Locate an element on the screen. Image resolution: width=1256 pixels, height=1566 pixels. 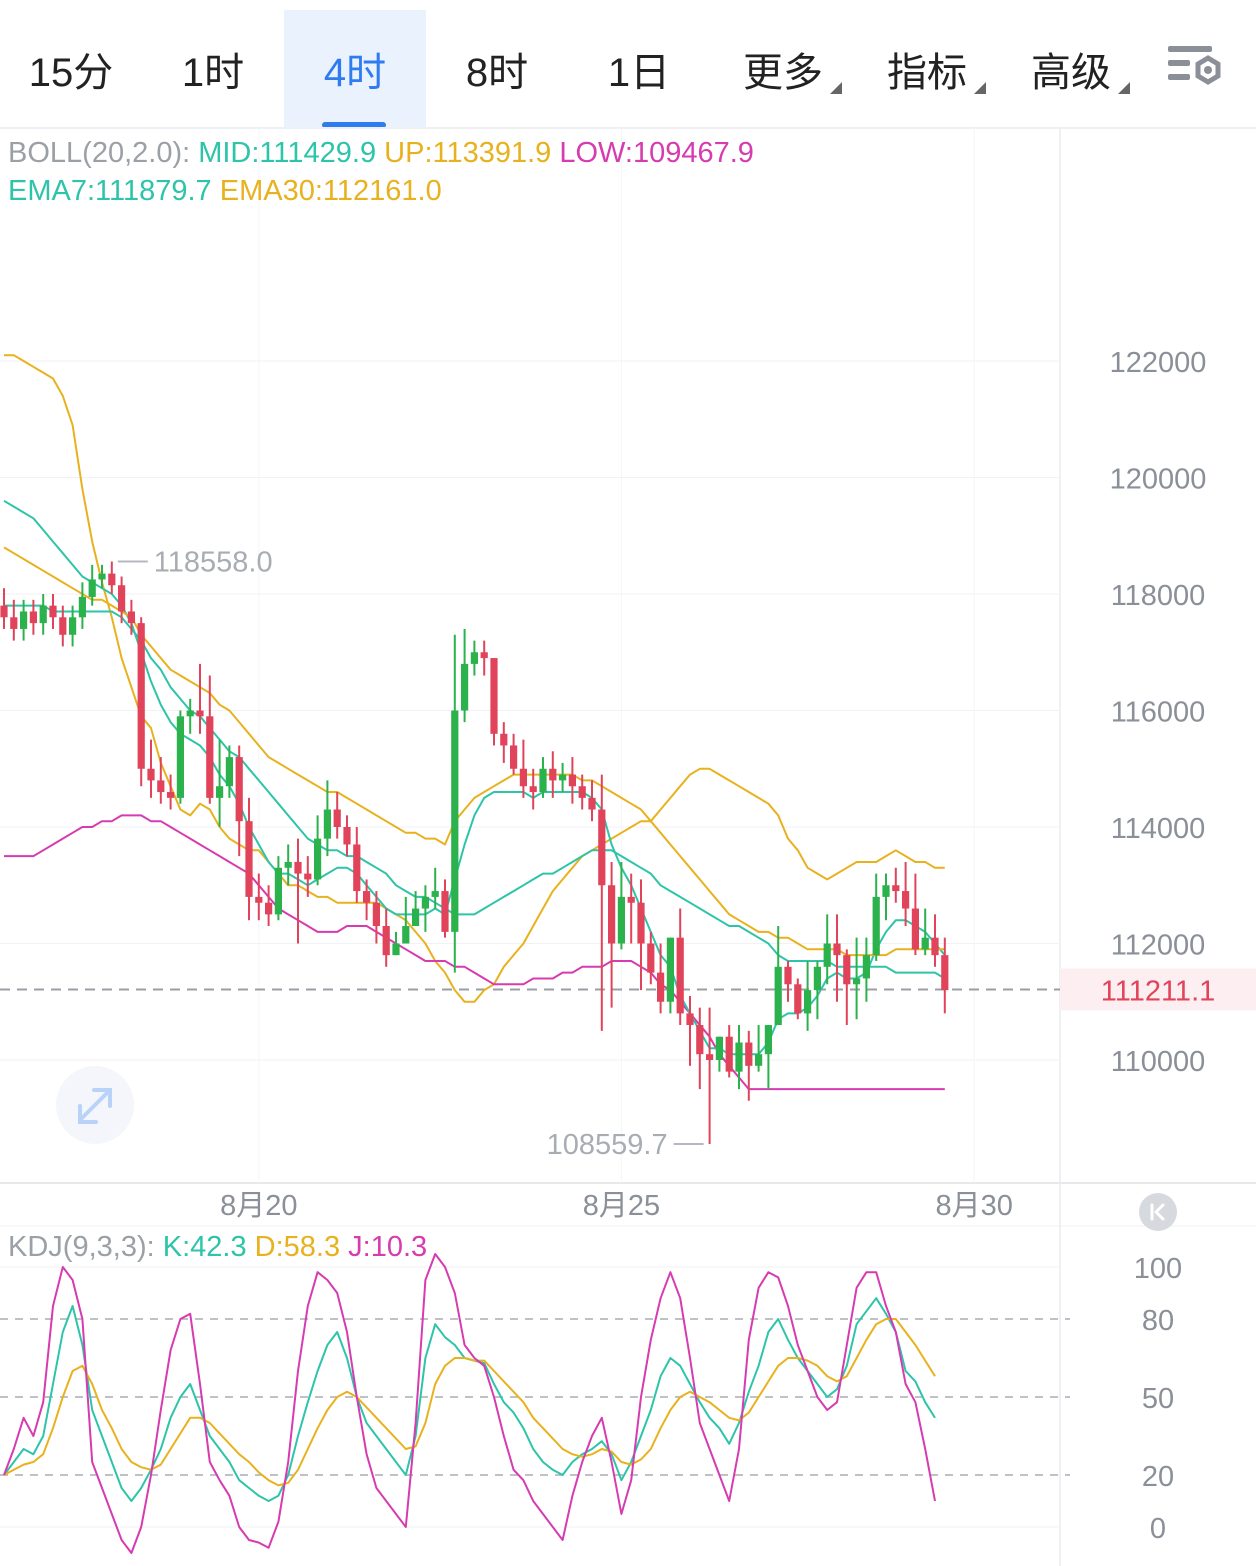
price-axis-label: 110000 is located at coordinates (1158, 1062).